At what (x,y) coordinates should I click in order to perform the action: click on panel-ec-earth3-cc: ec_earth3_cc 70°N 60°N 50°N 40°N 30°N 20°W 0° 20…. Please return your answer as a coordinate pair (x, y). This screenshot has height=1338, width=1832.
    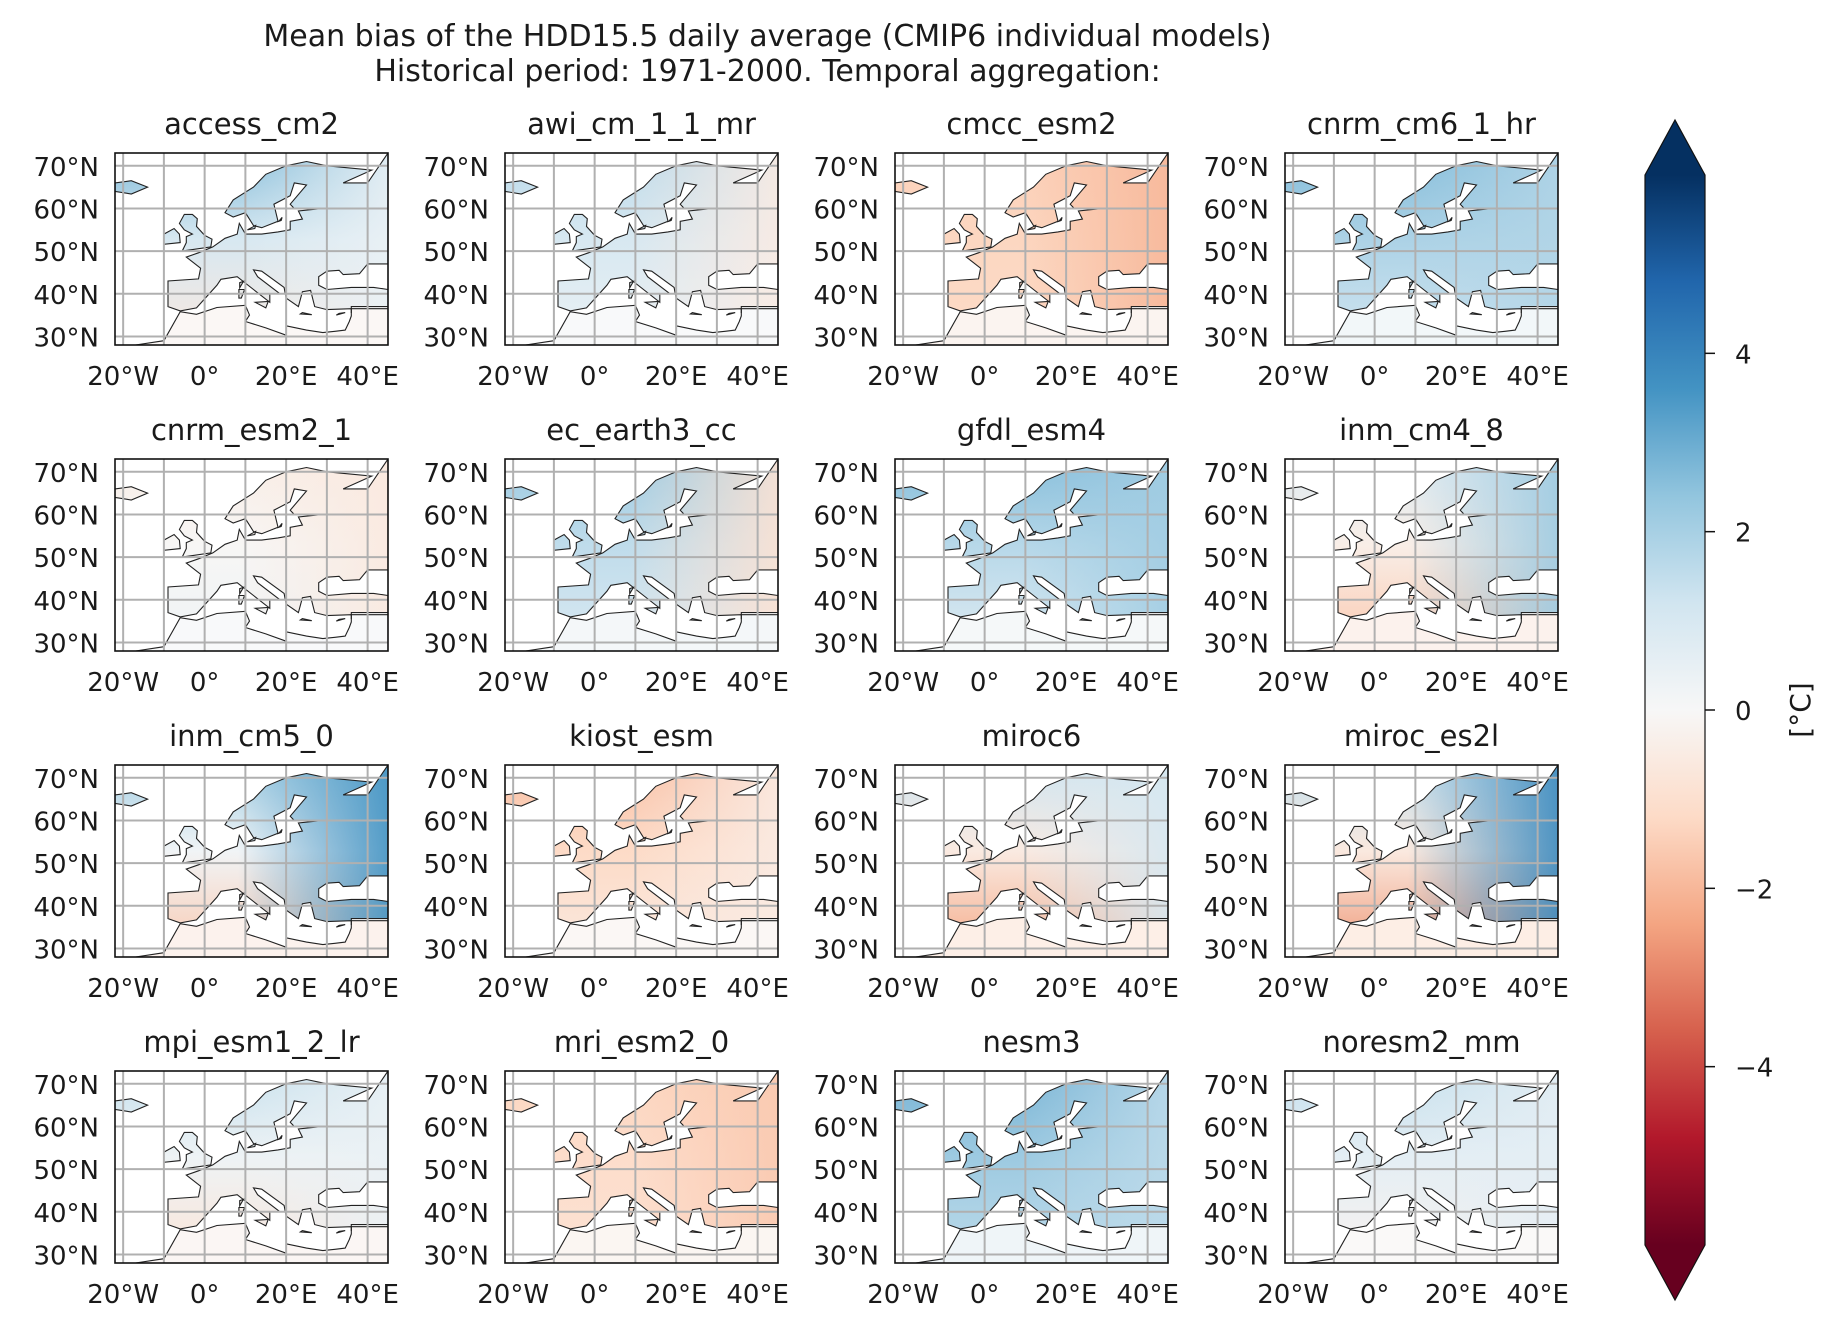
    Looking at the image, I should click on (605, 555).